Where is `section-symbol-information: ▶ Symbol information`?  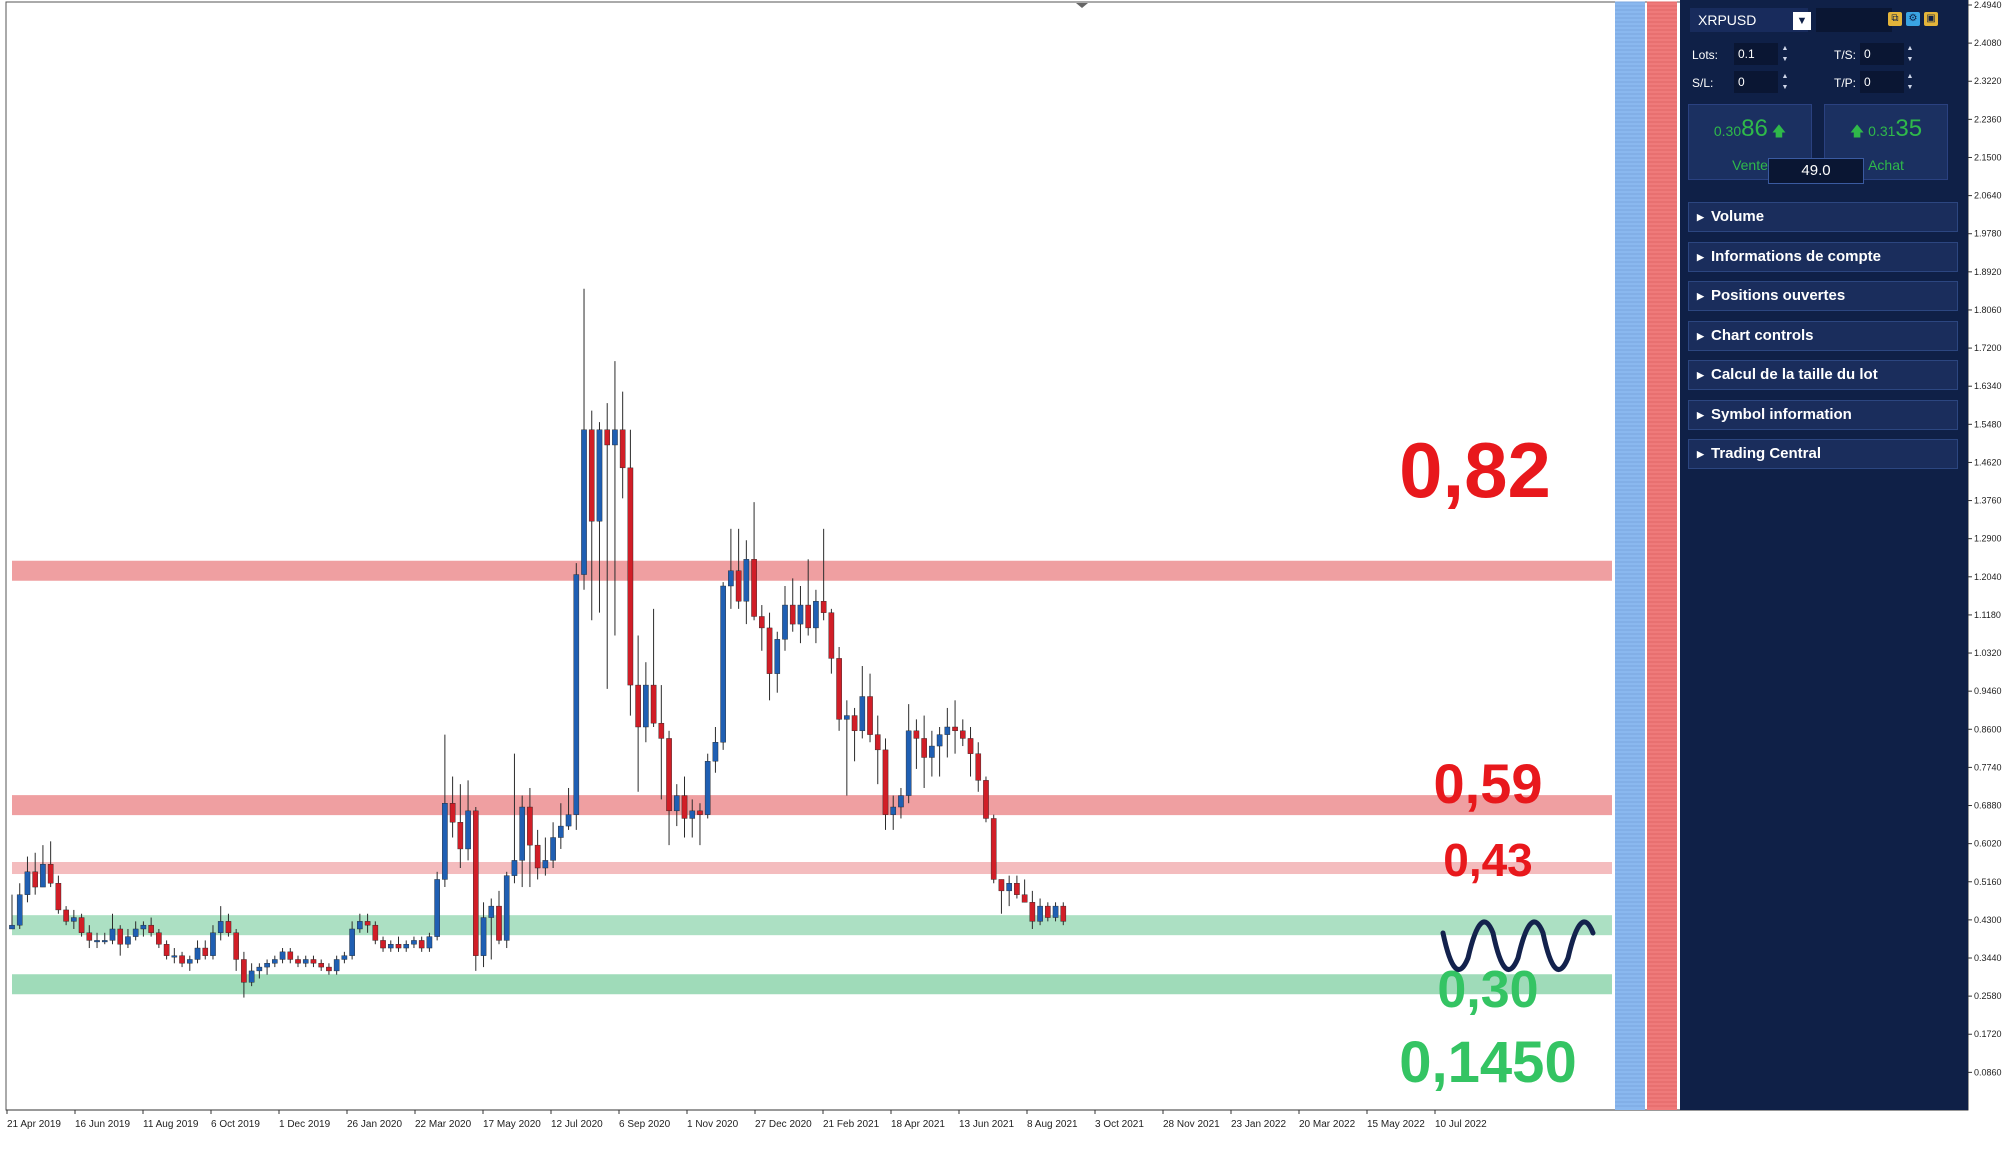
section-symbol-information: ▶ Symbol information is located at coordinates (1823, 414).